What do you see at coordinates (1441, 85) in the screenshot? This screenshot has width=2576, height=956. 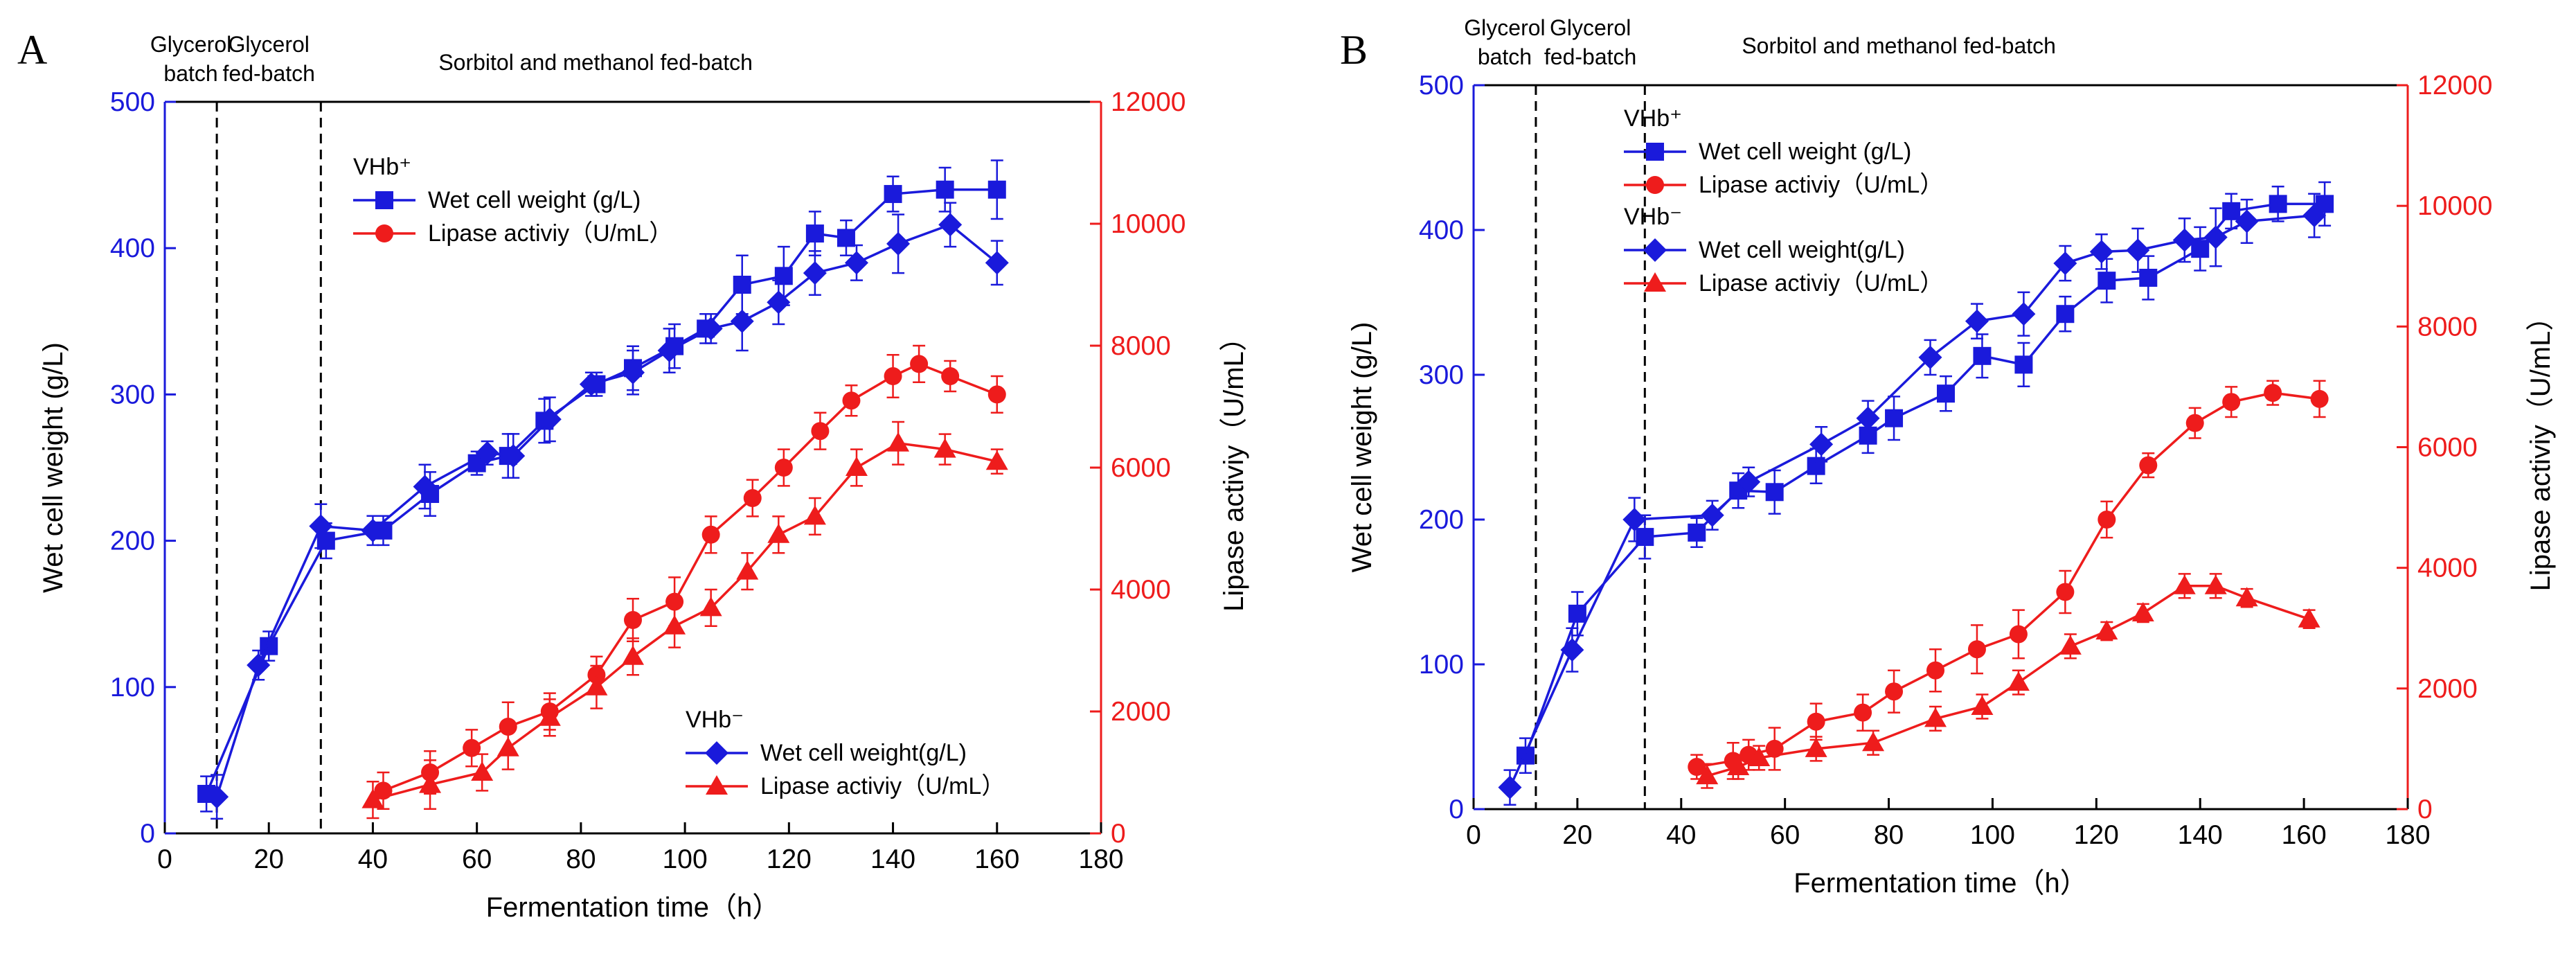 I see `panel-b-left-tick-label: 500` at bounding box center [1441, 85].